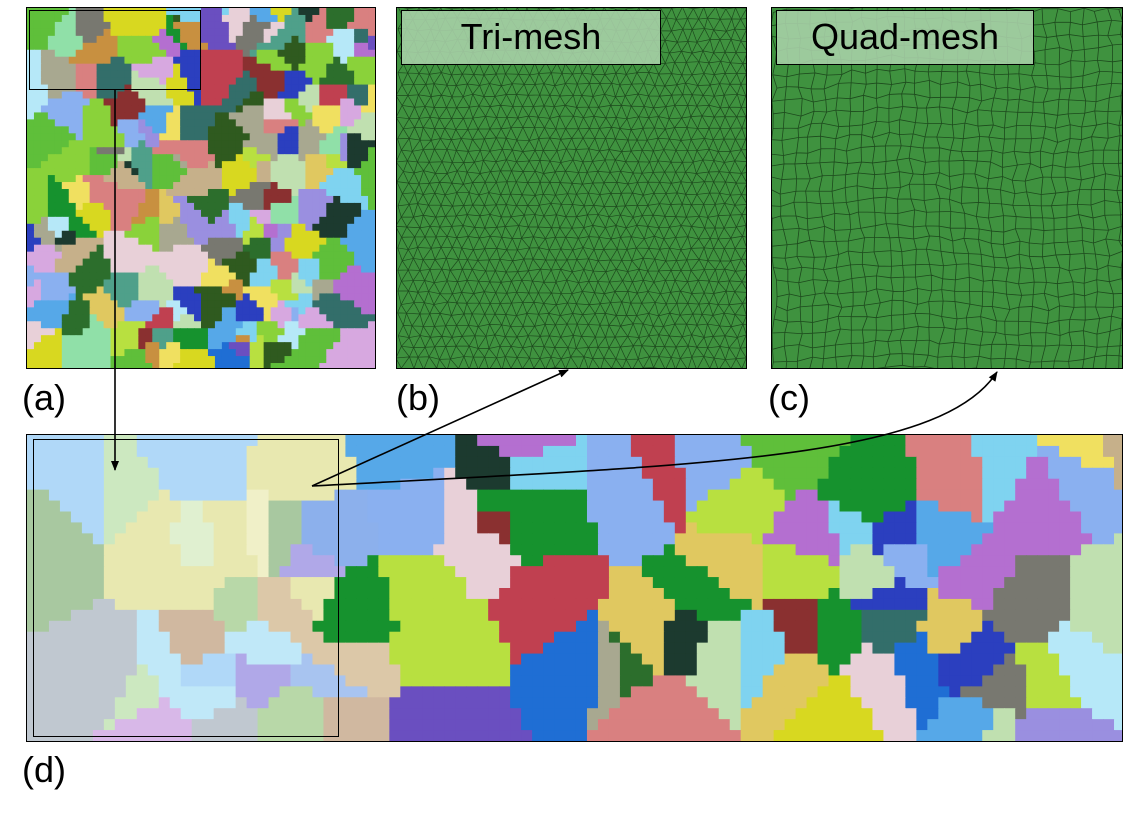 The image size is (1123, 813). I want to click on quad-mesh-panel: Quad-mesh, so click(947, 188).